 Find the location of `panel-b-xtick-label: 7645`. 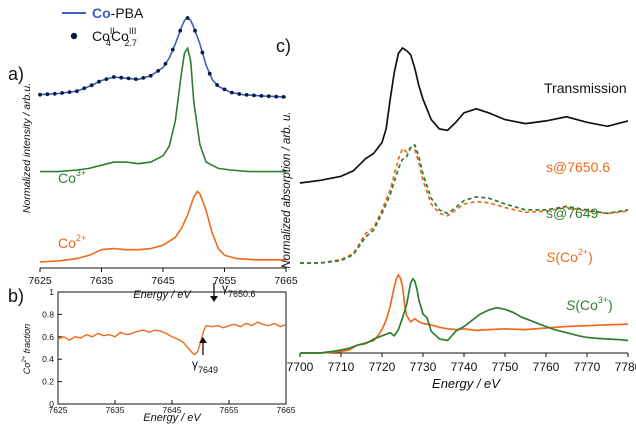

panel-b-xtick-label: 7645 is located at coordinates (172, 410).